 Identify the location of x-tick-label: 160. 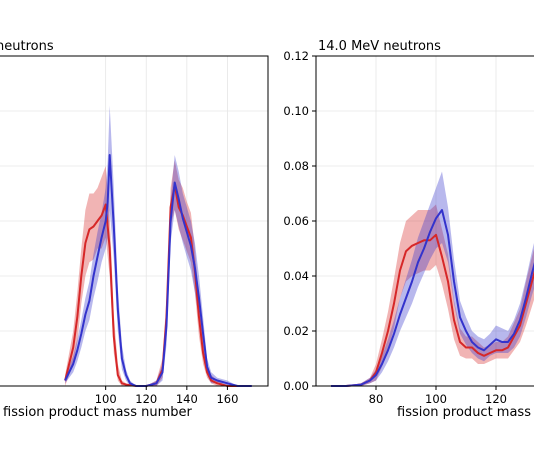
(227, 399).